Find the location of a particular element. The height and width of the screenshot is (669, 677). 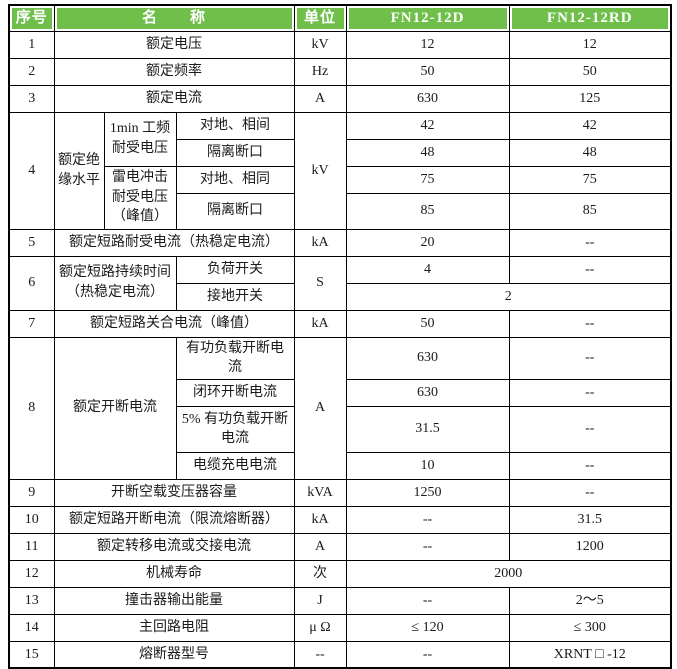

val-span-cell: 2 is located at coordinates (508, 296).